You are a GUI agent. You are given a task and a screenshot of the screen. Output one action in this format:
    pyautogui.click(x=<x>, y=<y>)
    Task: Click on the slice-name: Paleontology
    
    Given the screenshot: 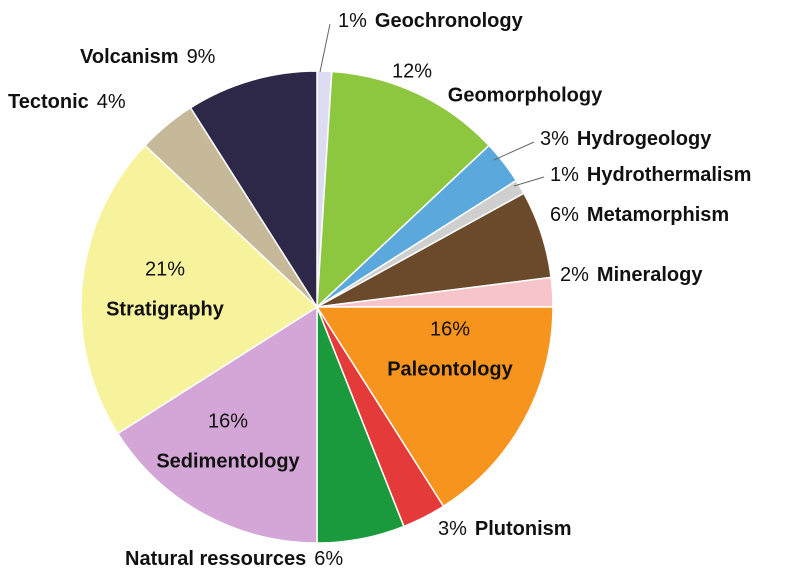 What is the action you would take?
    pyautogui.click(x=450, y=369)
    